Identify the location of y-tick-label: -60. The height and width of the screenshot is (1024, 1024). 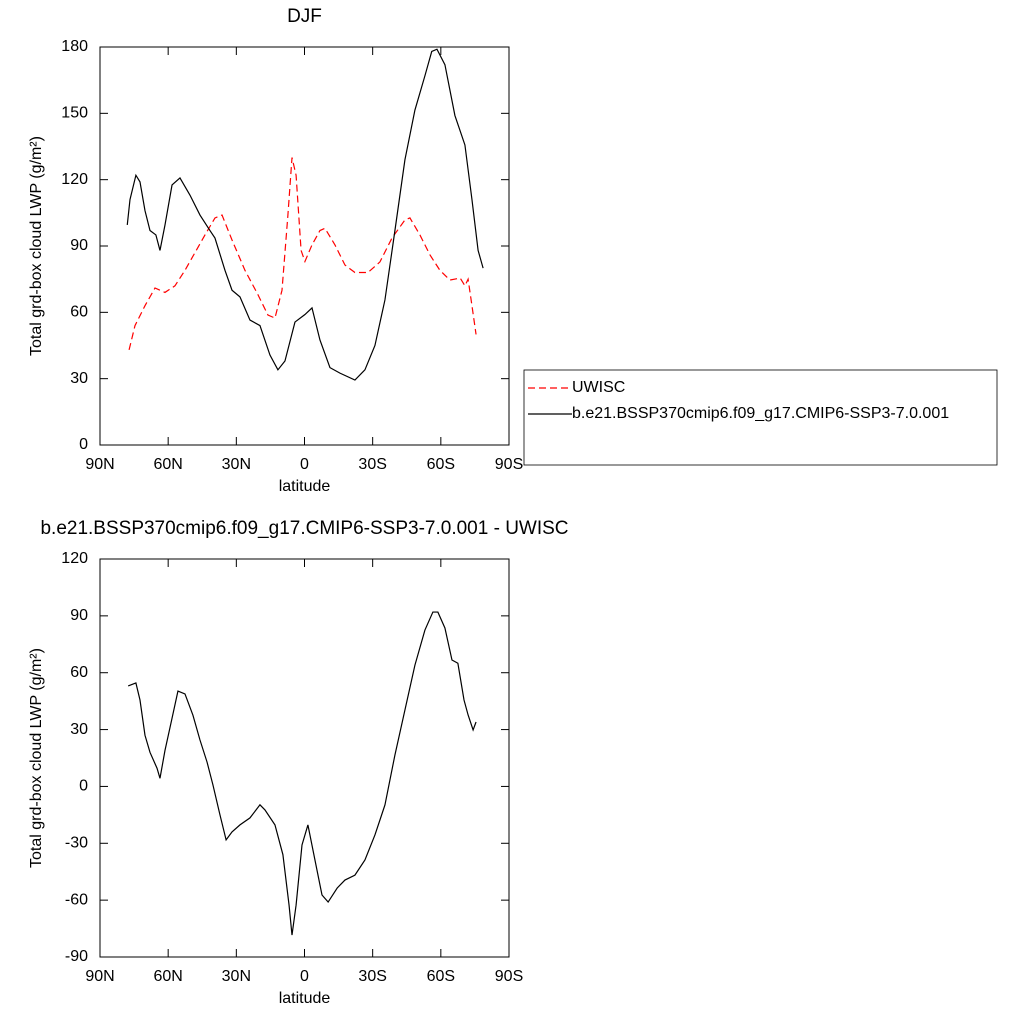
(76, 899).